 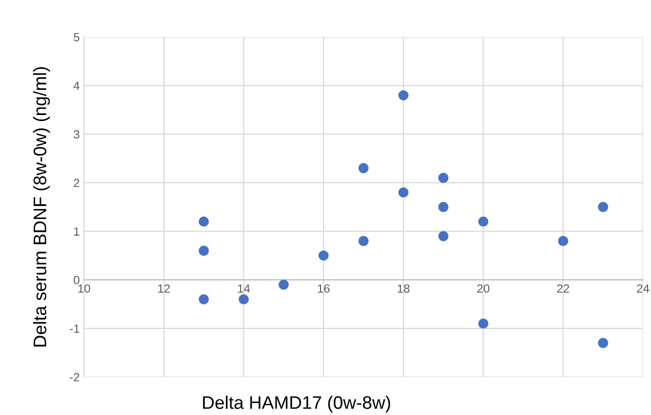 I want to click on x-tick-label: 16, so click(x=324, y=288).